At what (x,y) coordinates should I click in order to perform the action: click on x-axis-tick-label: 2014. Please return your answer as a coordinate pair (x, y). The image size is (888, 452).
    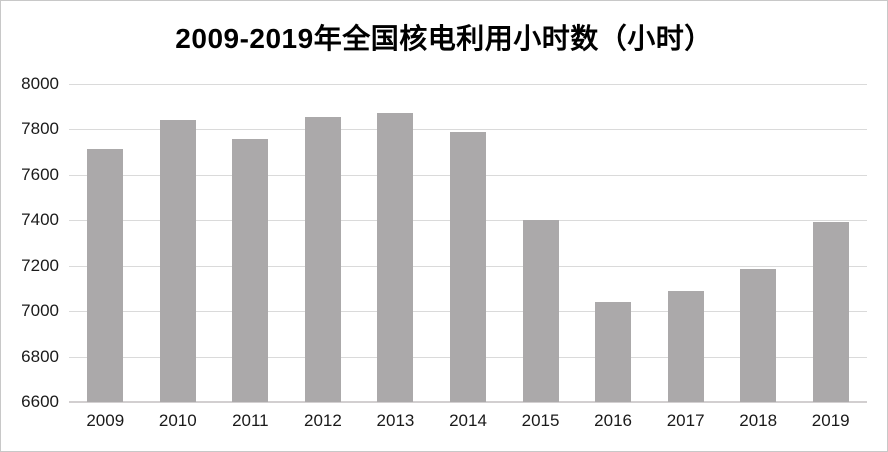
    Looking at the image, I should click on (468, 420).